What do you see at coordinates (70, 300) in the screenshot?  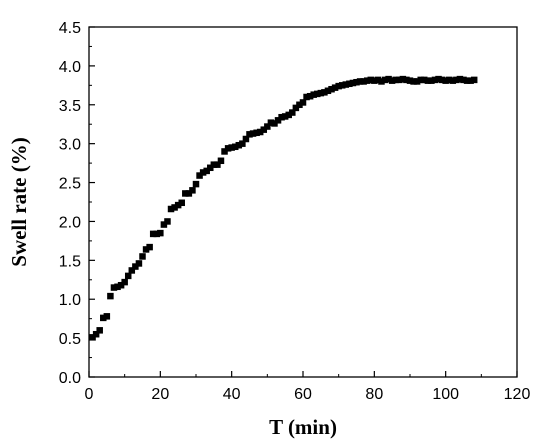 I see `y-tick-label: 1.0` at bounding box center [70, 300].